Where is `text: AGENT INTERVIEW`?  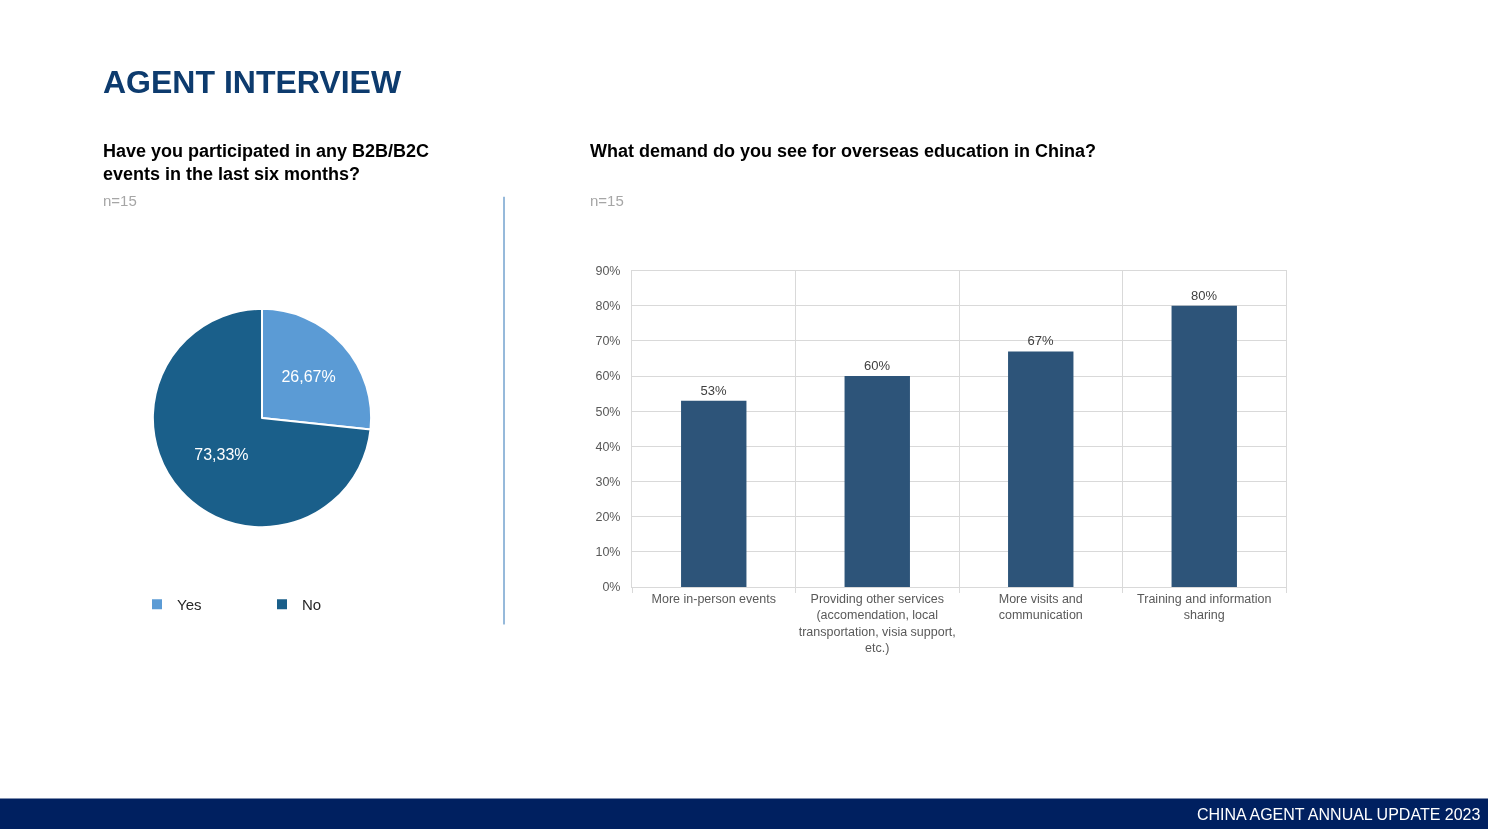
text: AGENT INTERVIEW is located at coordinates (252, 82).